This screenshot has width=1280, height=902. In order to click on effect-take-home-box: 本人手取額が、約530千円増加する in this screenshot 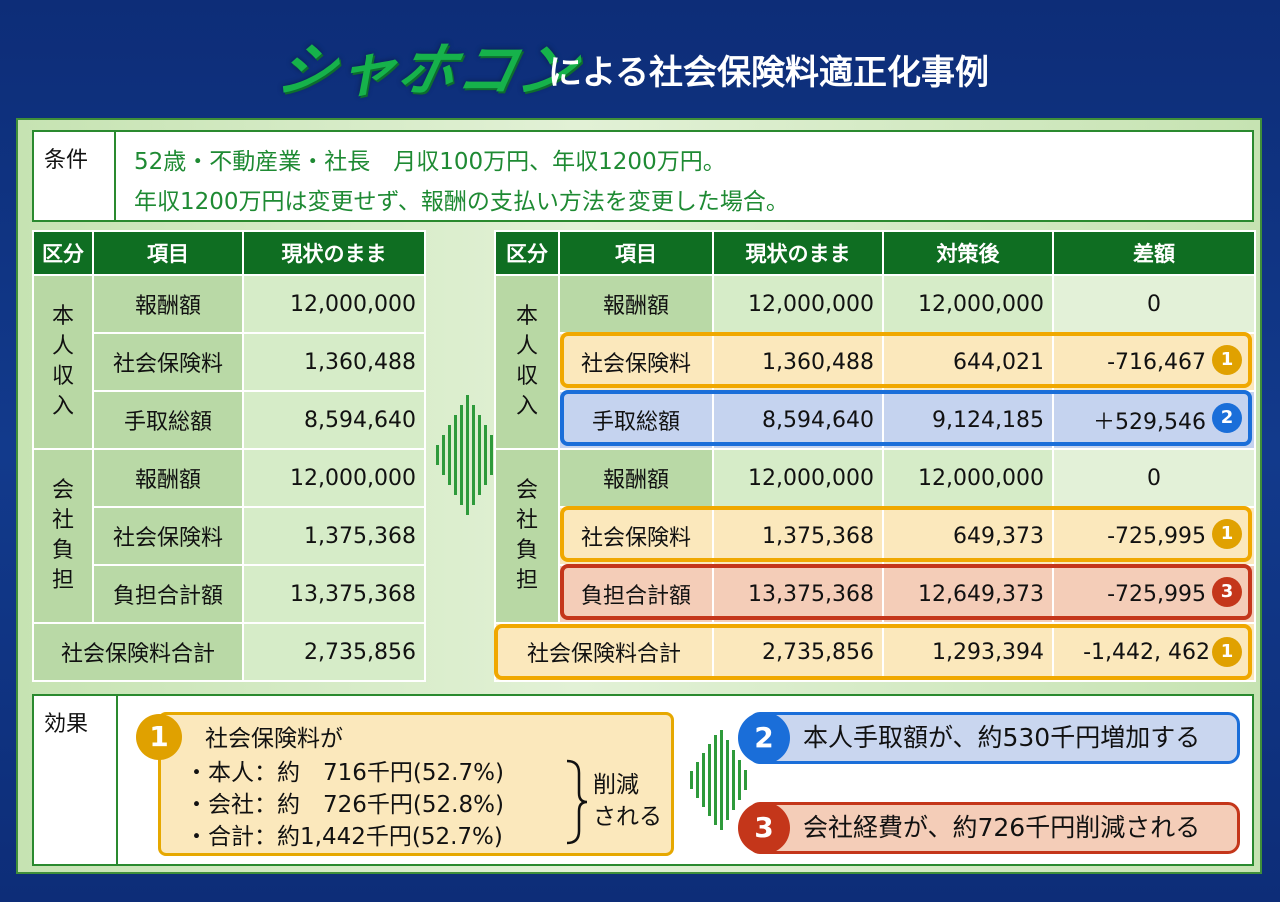, I will do `click(994, 738)`.